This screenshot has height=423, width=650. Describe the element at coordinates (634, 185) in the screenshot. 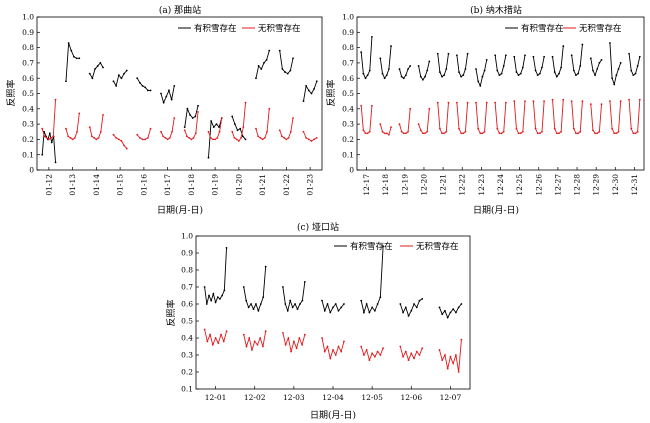

I see `panel-b-xtick-label: 12-31` at that location.